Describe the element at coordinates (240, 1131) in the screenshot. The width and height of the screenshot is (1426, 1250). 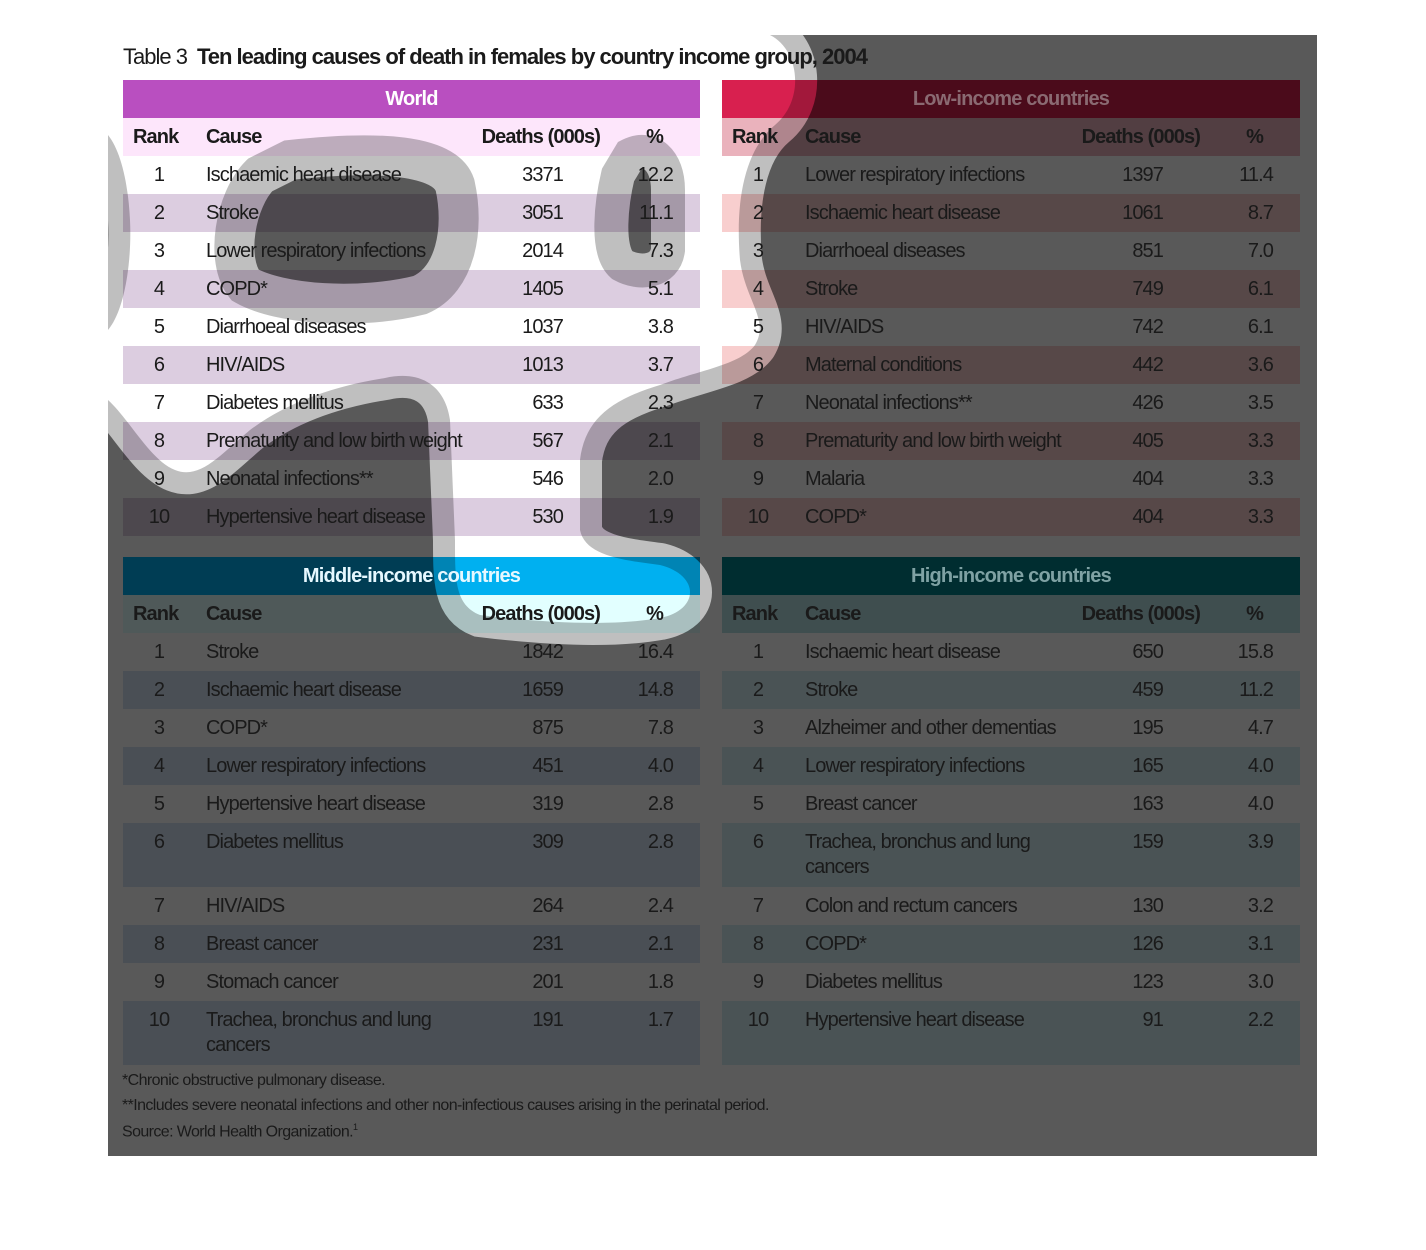
I see `footnote-source: Source: World Health Organization.1` at that location.